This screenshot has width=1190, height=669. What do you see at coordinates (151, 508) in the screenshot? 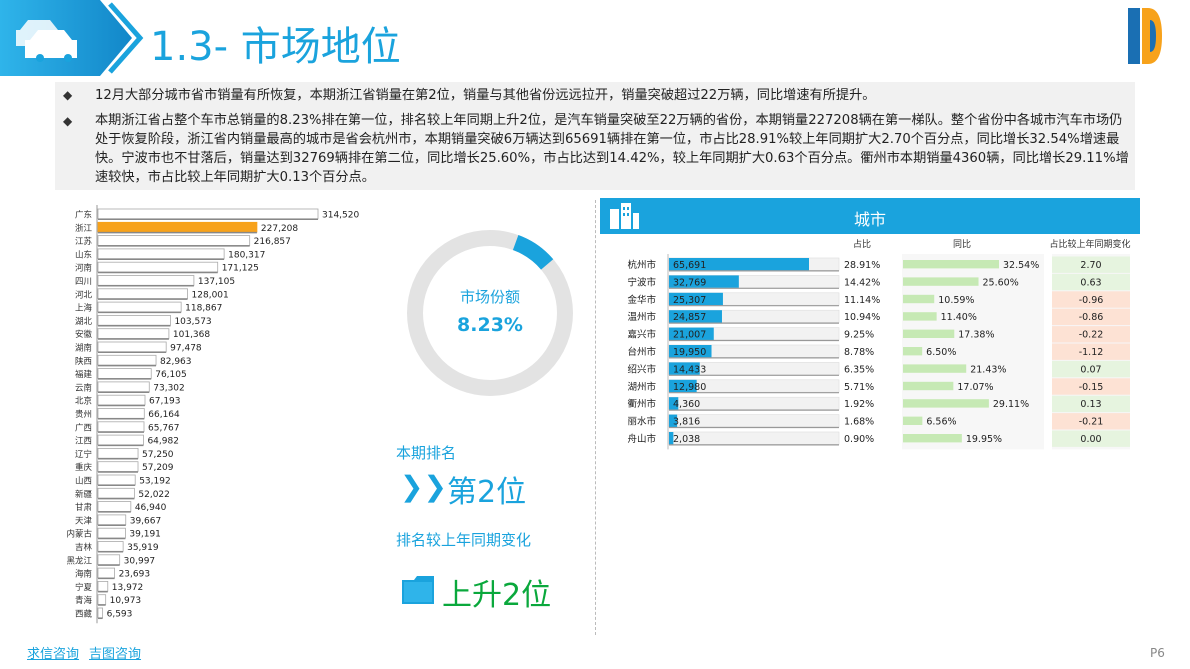
I see `data-label: 46,940` at bounding box center [151, 508].